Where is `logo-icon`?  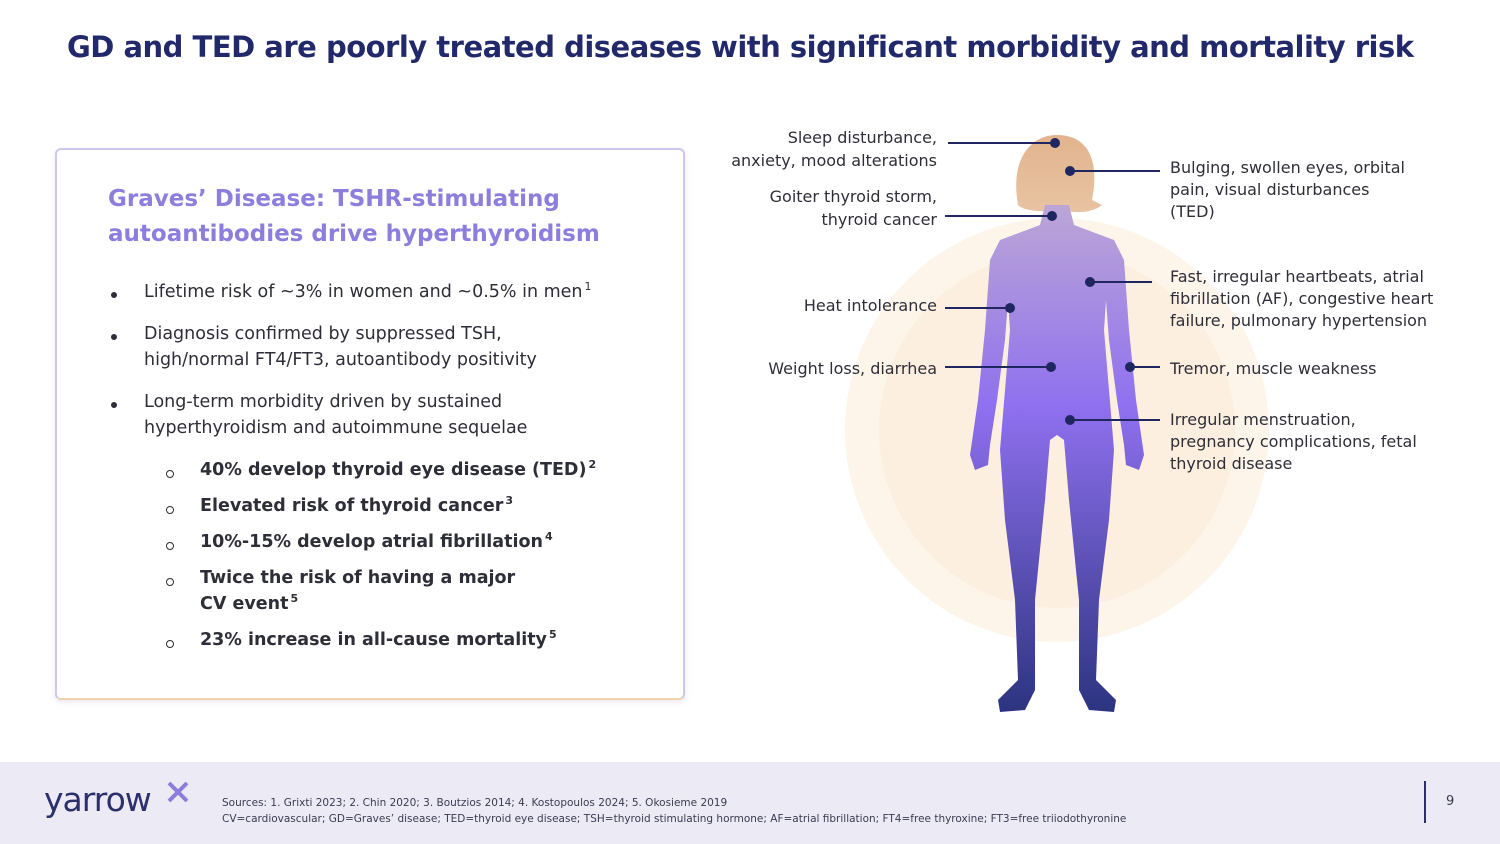 logo-icon is located at coordinates (178, 792).